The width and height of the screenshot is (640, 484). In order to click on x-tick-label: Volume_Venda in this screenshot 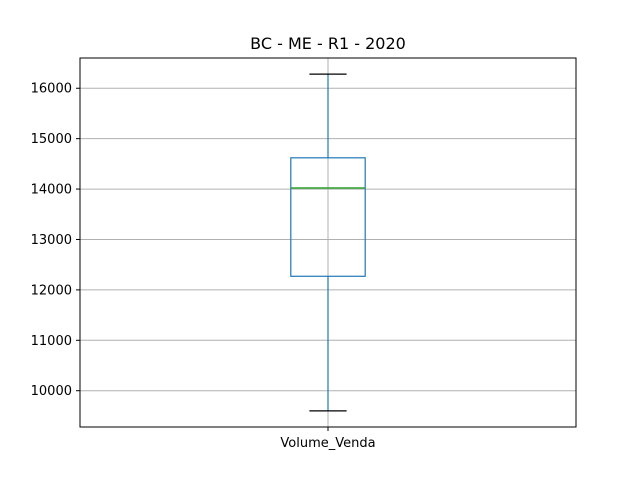, I will do `click(327, 443)`.